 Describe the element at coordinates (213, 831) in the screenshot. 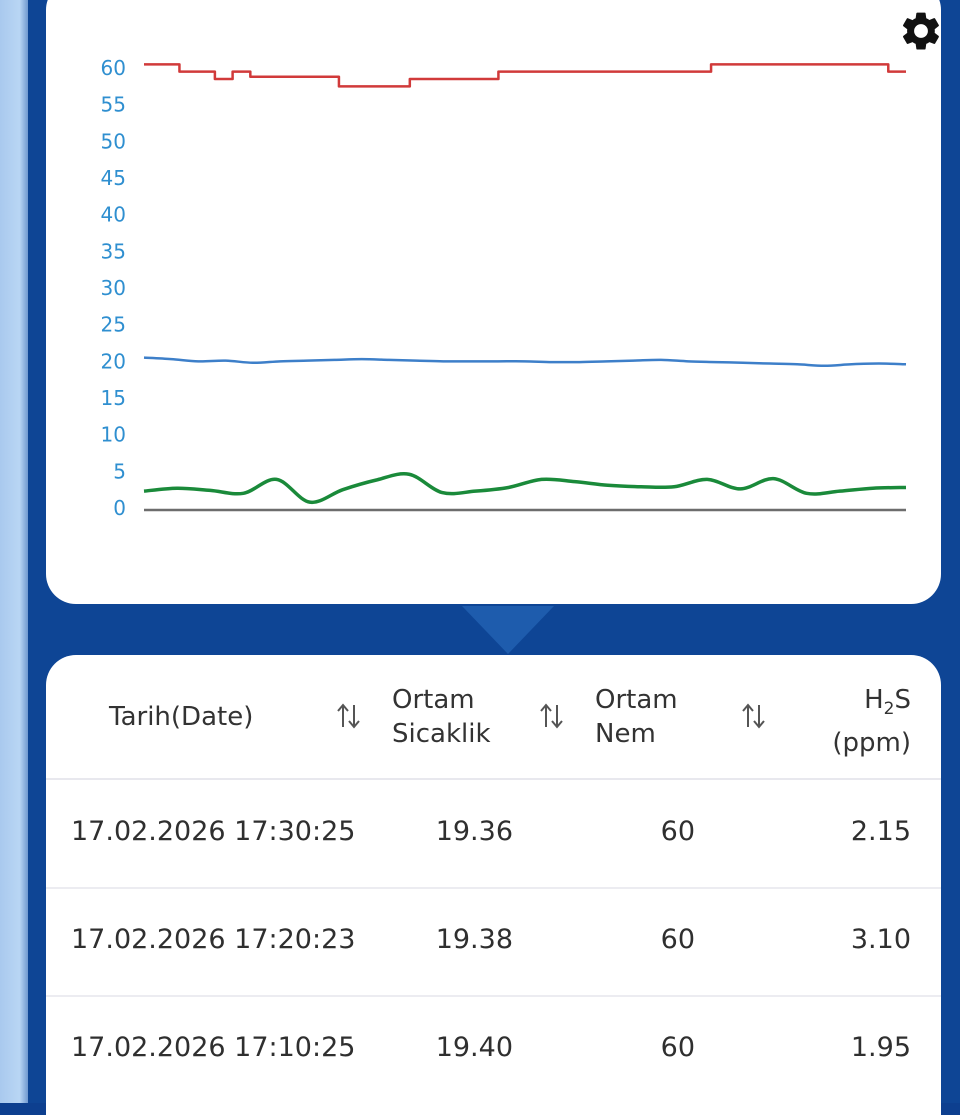

I see `cell-date: 17.02.2026 17:30:25` at that location.